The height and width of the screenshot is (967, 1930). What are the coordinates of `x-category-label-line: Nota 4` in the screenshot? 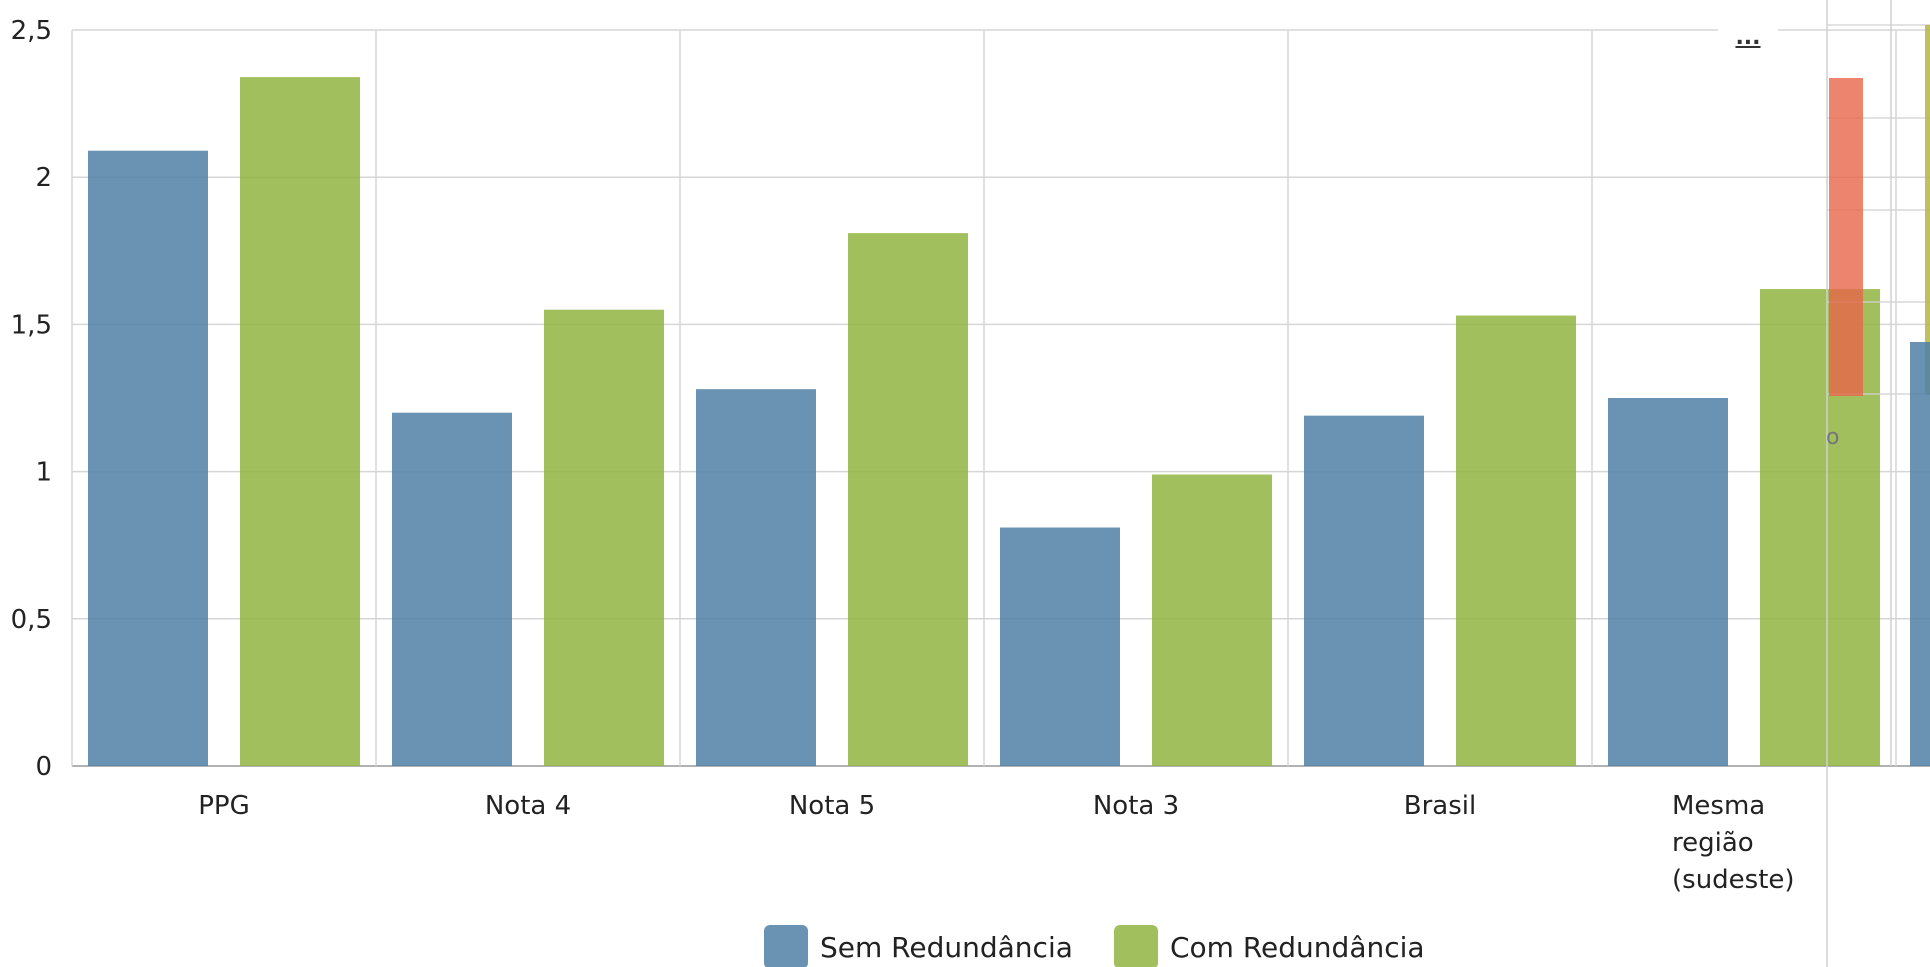 It's located at (528, 806).